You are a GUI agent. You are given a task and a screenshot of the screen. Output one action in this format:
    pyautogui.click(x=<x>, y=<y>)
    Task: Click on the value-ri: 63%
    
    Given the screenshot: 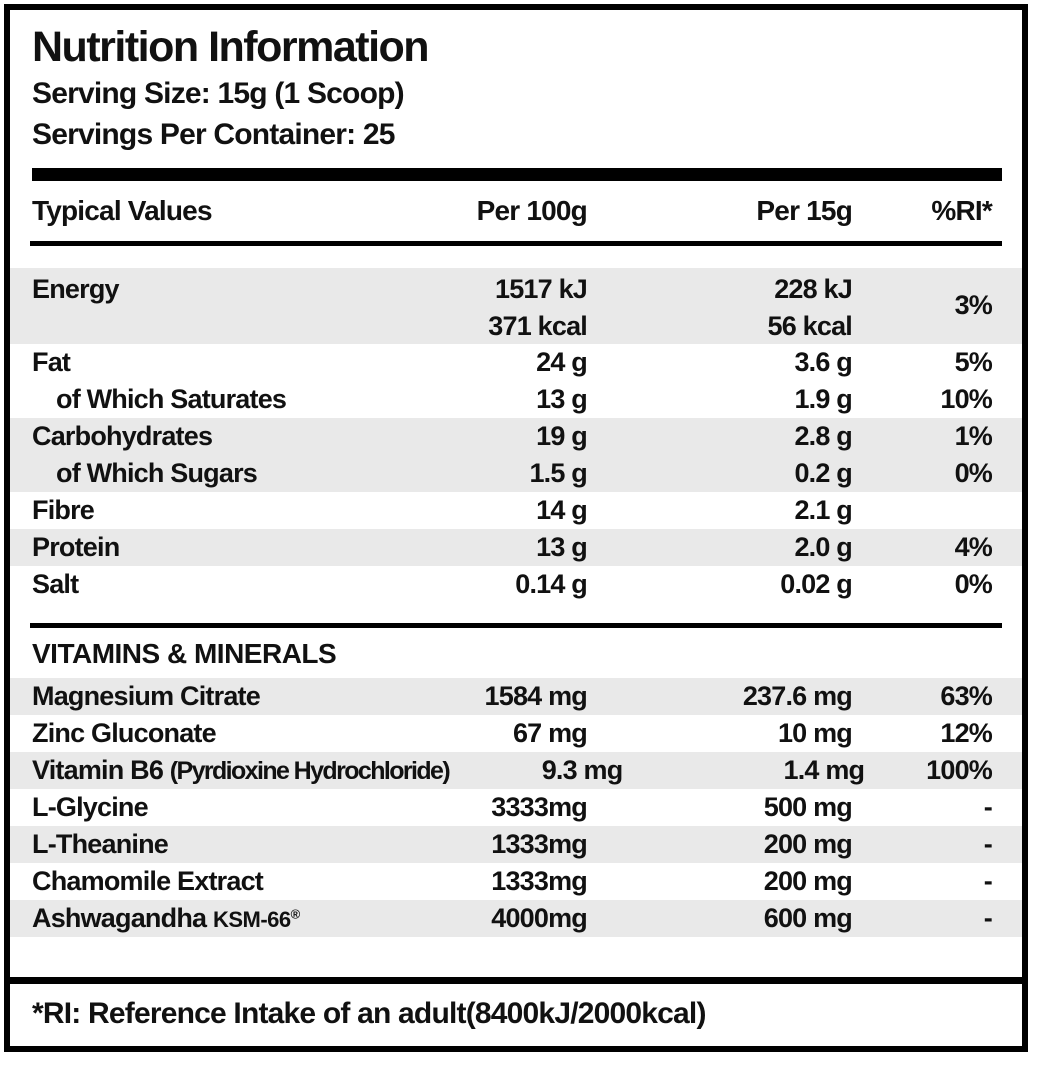 What is the action you would take?
    pyautogui.click(x=966, y=695)
    